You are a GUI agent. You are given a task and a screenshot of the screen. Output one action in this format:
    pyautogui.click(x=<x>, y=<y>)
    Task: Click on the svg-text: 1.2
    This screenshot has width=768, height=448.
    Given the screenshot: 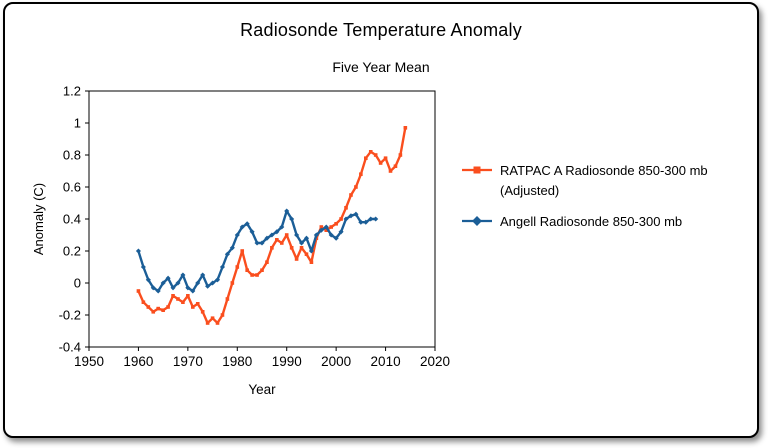 What is the action you would take?
    pyautogui.click(x=72, y=91)
    